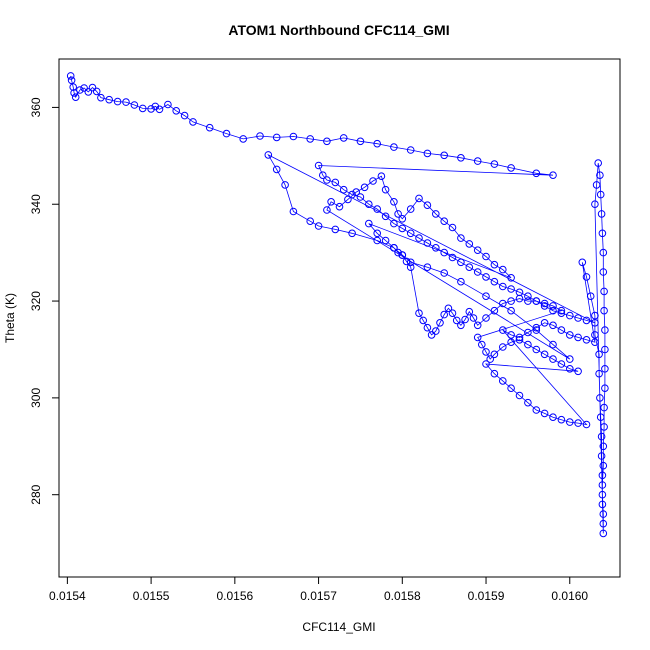 This screenshot has width=650, height=650. Describe the element at coordinates (338, 627) in the screenshot. I see `x-axis-label: CFC114_GMI` at that location.